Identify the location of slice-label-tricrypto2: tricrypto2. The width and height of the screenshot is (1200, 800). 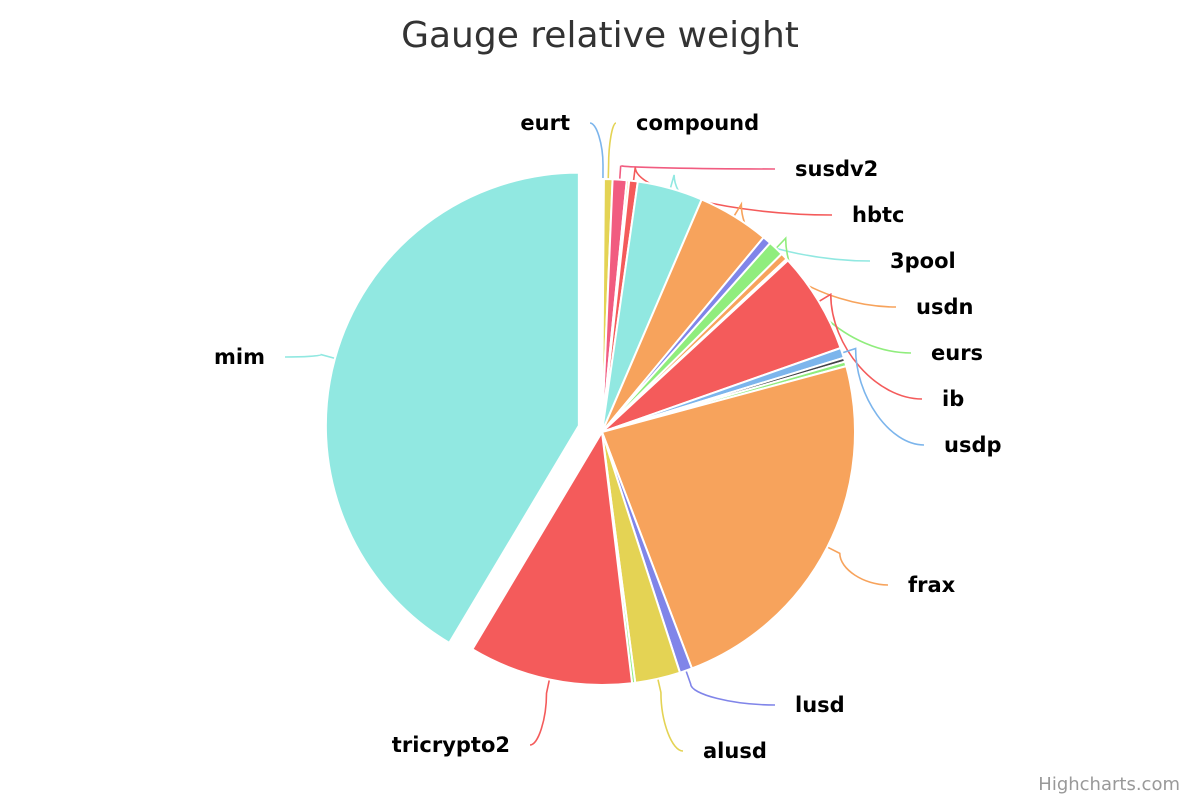
(451, 745).